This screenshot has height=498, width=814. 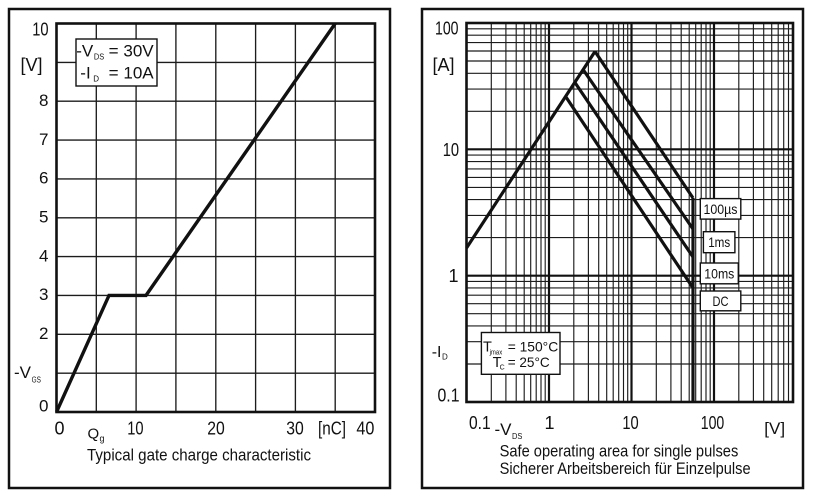 I want to click on svg-text: [nC], so click(x=332, y=428).